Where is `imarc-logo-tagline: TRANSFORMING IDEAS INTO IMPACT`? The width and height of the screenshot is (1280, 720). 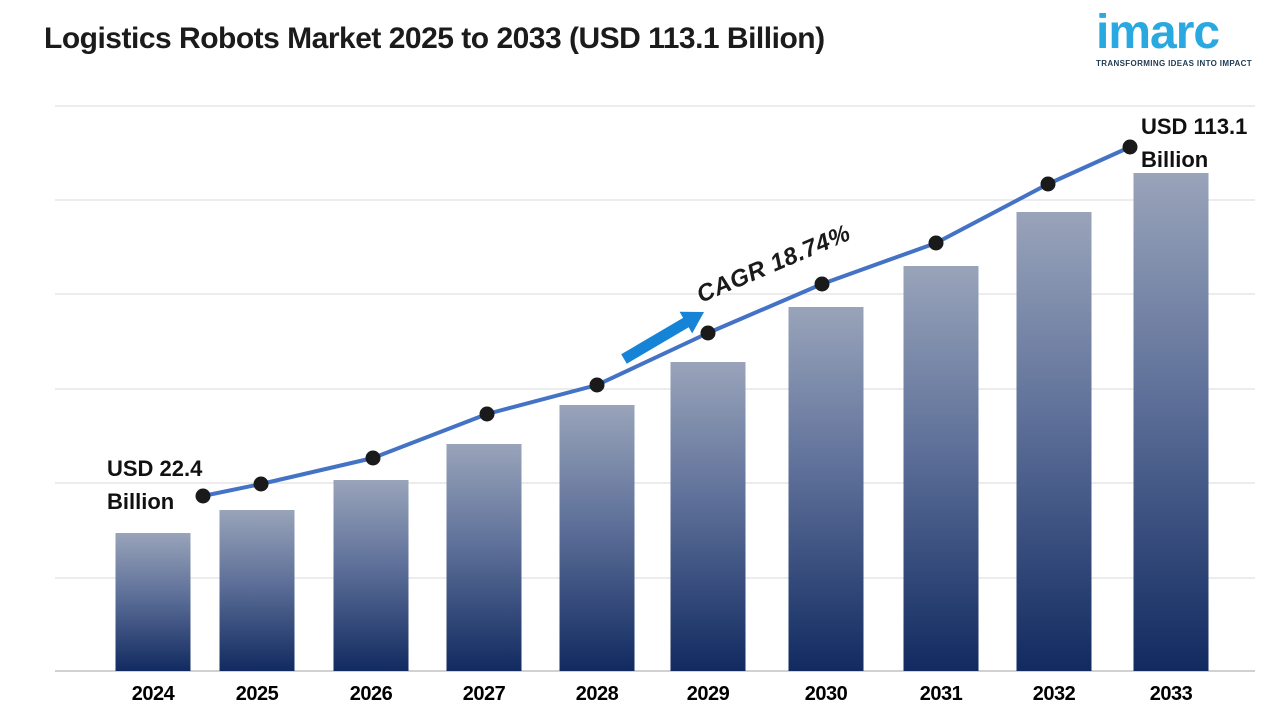 imarc-logo-tagline: TRANSFORMING IDEAS INTO IMPACT is located at coordinates (1174, 64).